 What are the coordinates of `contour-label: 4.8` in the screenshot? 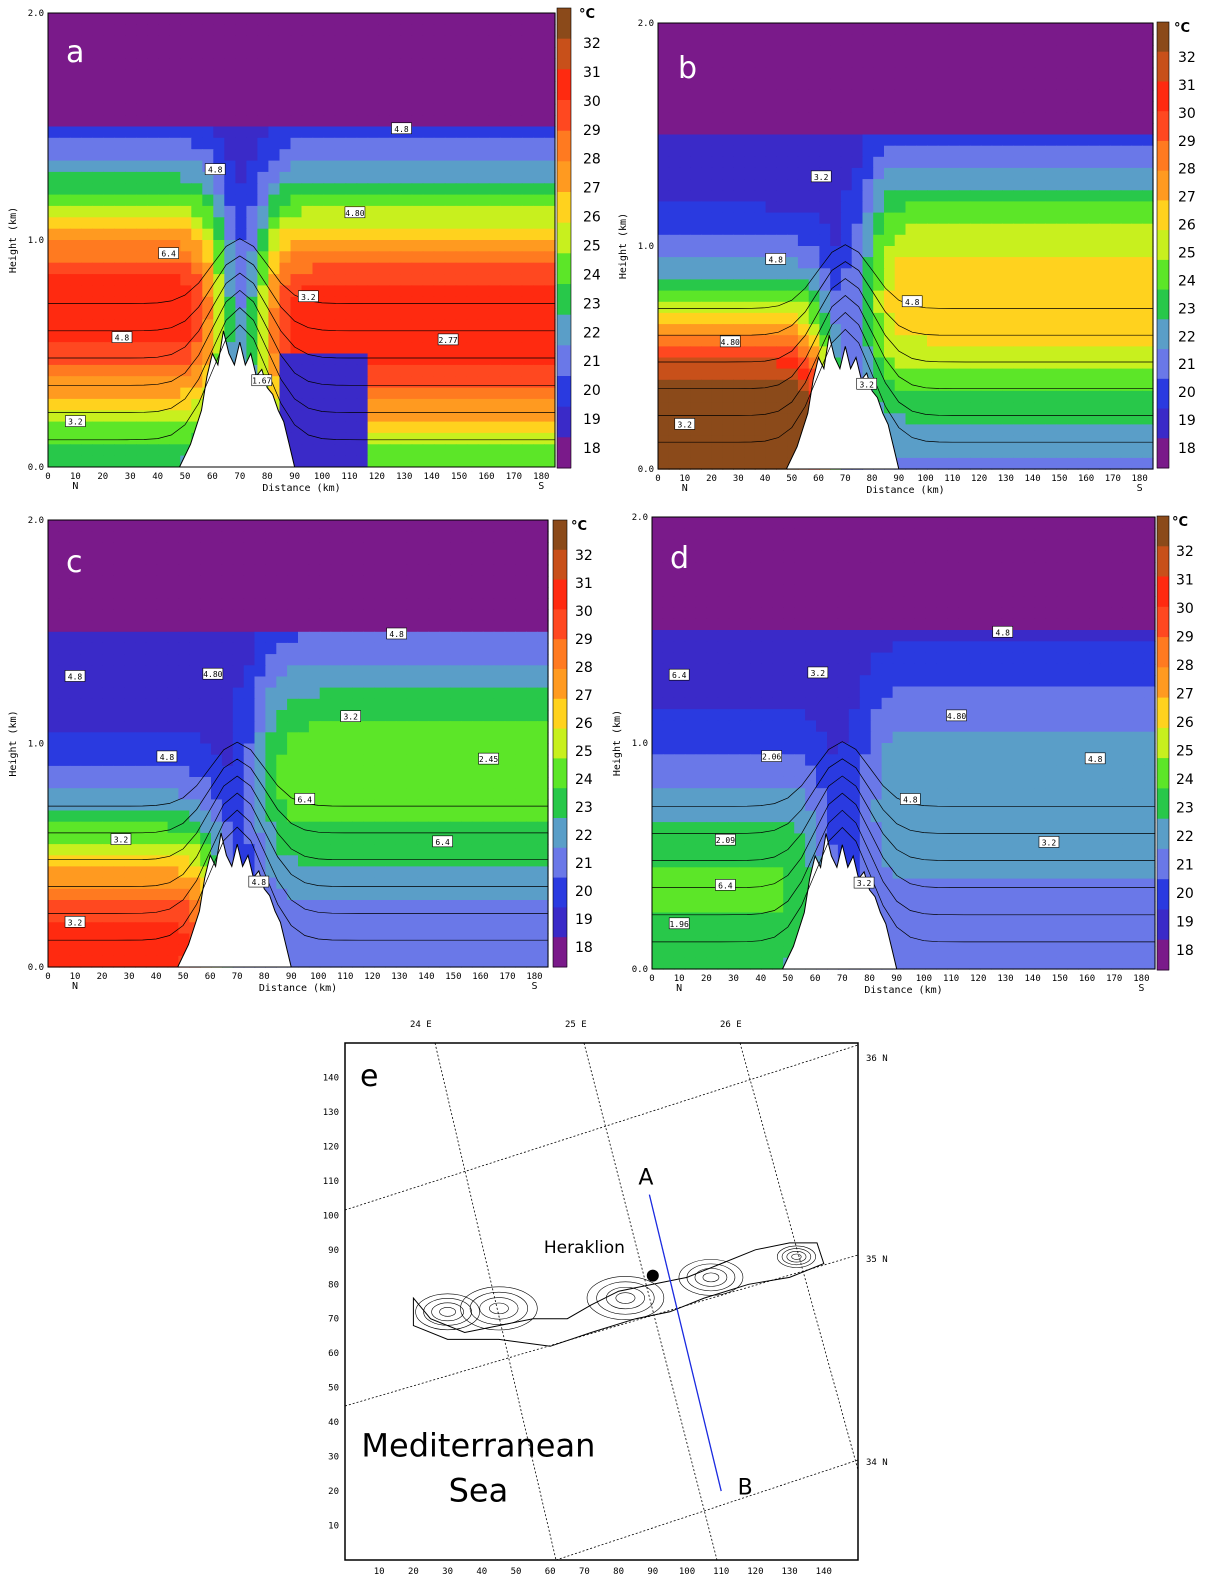 It's located at (122, 338).